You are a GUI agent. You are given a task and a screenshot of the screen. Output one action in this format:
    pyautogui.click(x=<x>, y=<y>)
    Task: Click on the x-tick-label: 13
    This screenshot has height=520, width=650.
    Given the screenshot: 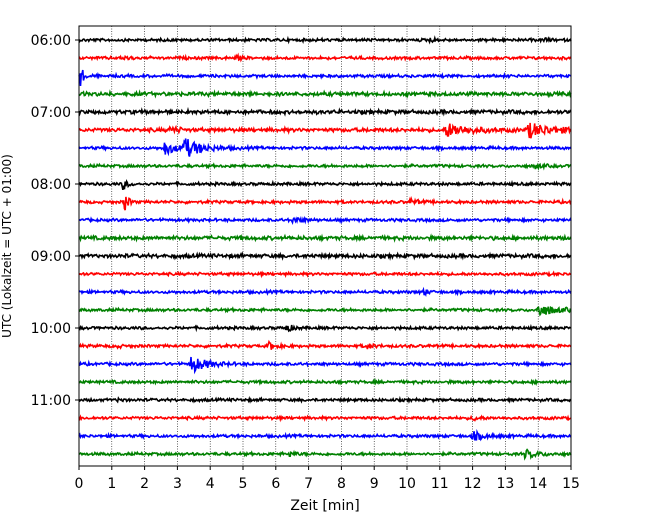 What is the action you would take?
    pyautogui.click(x=505, y=484)
    